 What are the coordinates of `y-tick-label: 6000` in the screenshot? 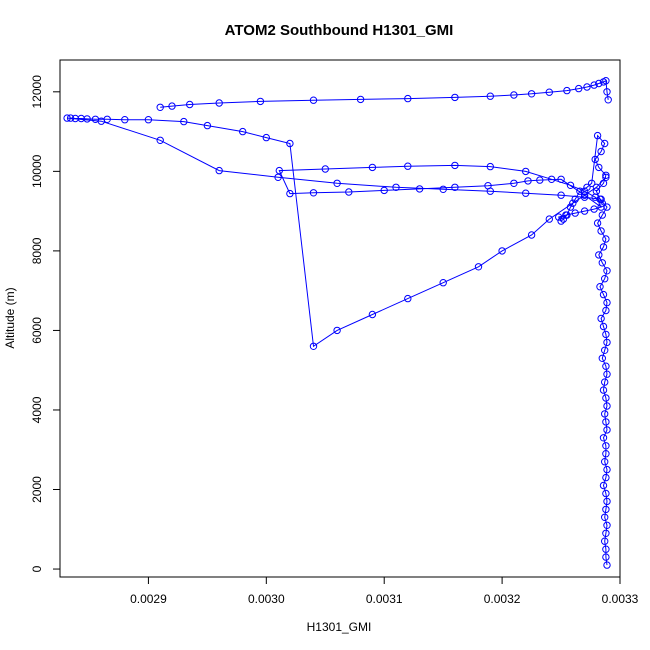 It's located at (37, 330).